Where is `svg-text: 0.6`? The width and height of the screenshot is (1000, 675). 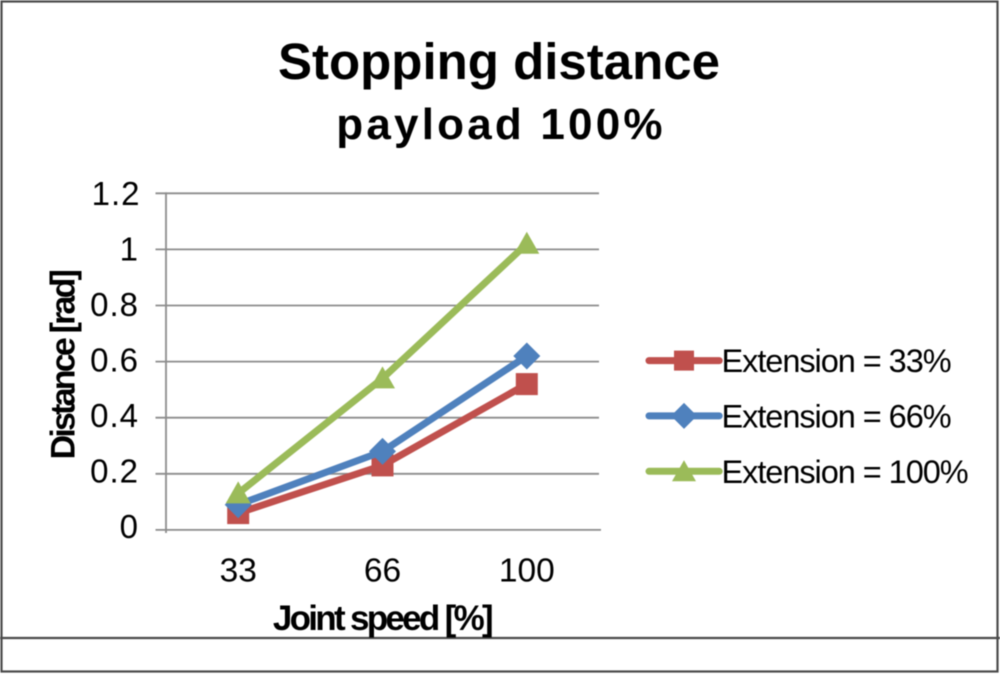 svg-text: 0.6 is located at coordinates (114, 360).